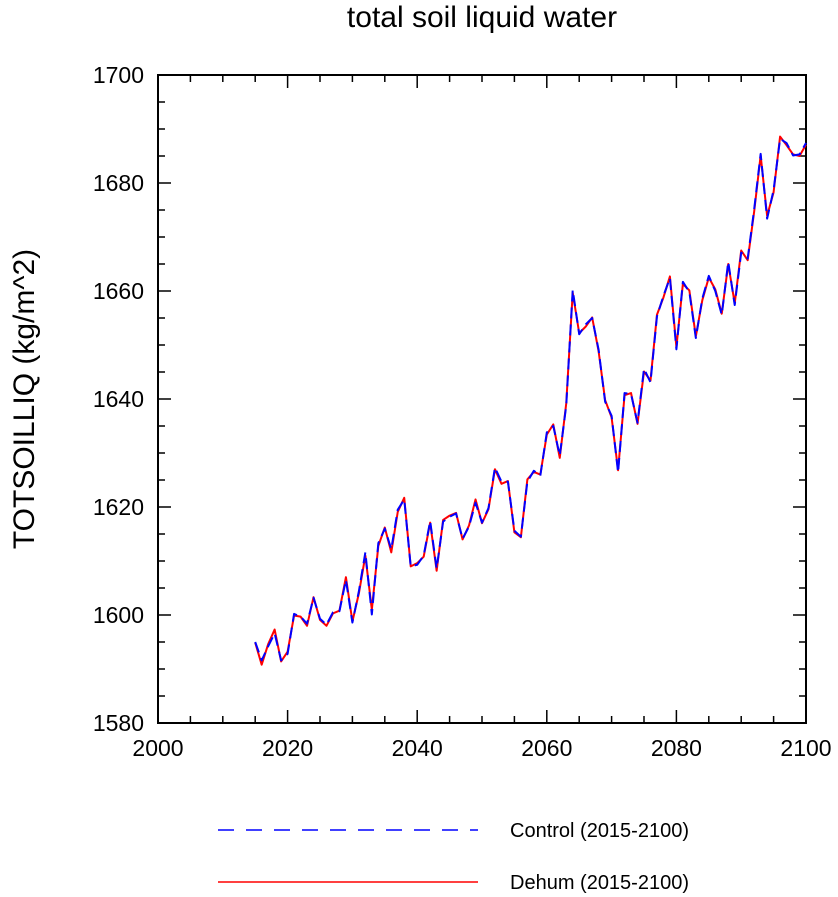 The width and height of the screenshot is (838, 897). I want to click on x-tick-label: 2000, so click(157, 748).